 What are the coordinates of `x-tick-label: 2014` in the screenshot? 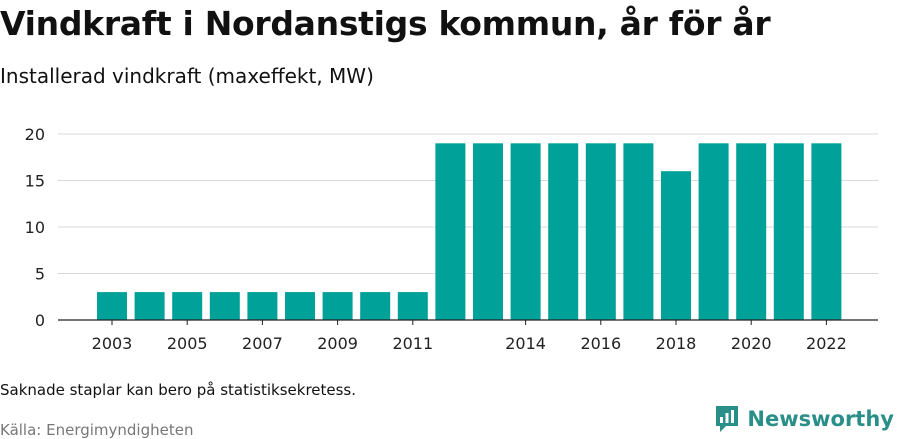 It's located at (525, 343).